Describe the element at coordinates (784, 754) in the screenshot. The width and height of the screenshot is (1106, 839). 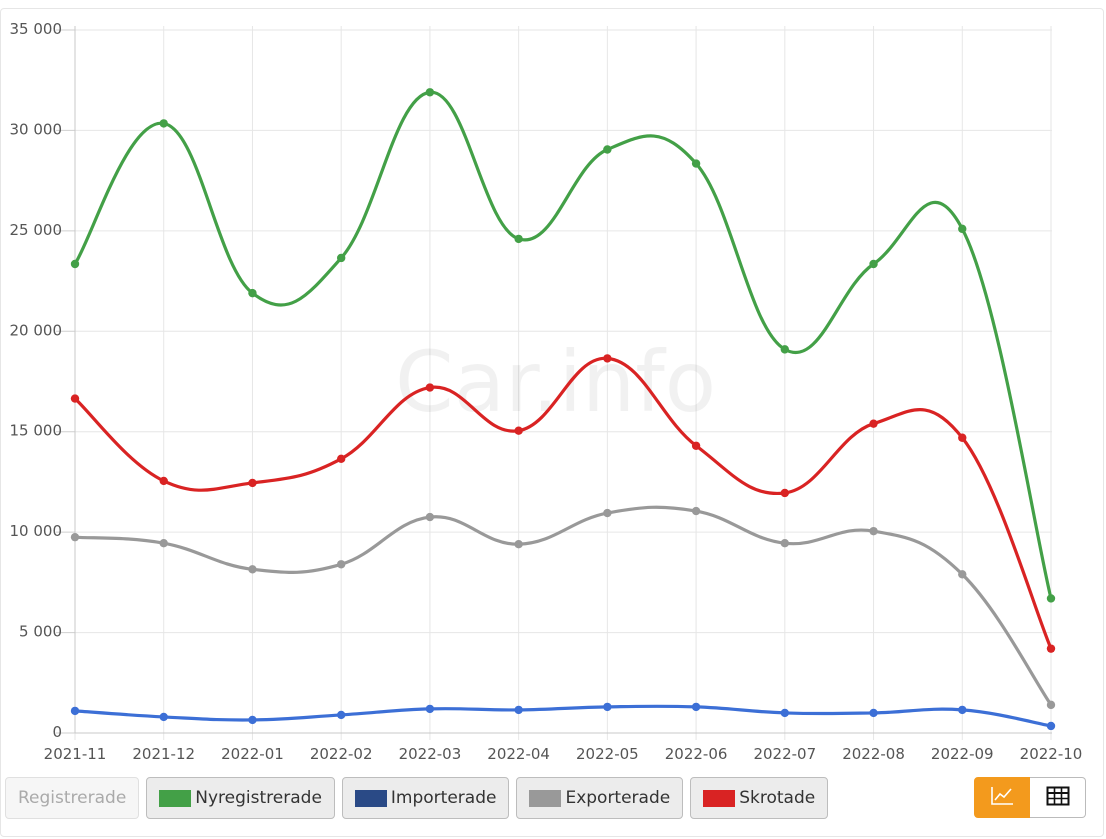
I see `x-tick-label: 2022-07` at that location.